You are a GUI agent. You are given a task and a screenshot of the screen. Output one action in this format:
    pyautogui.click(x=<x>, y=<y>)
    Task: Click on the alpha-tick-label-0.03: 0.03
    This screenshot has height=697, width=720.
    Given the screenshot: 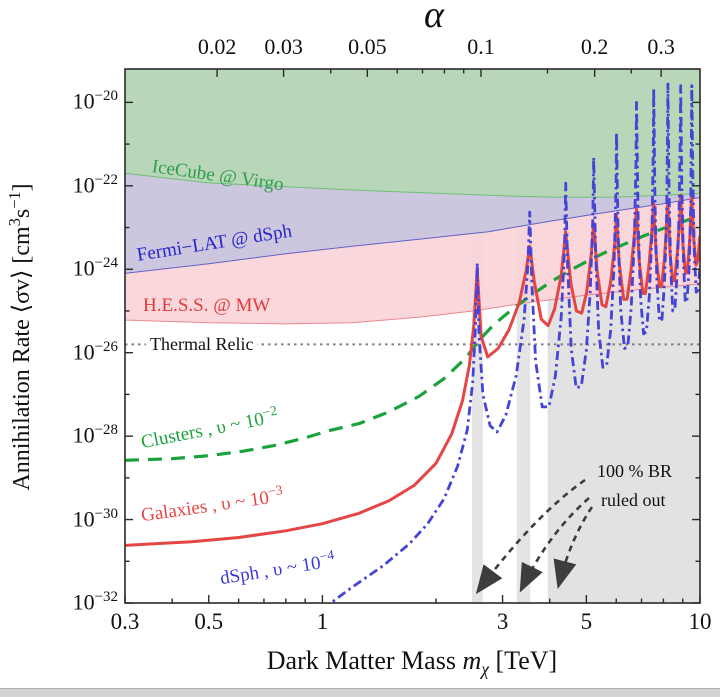 What is the action you would take?
    pyautogui.click(x=283, y=46)
    